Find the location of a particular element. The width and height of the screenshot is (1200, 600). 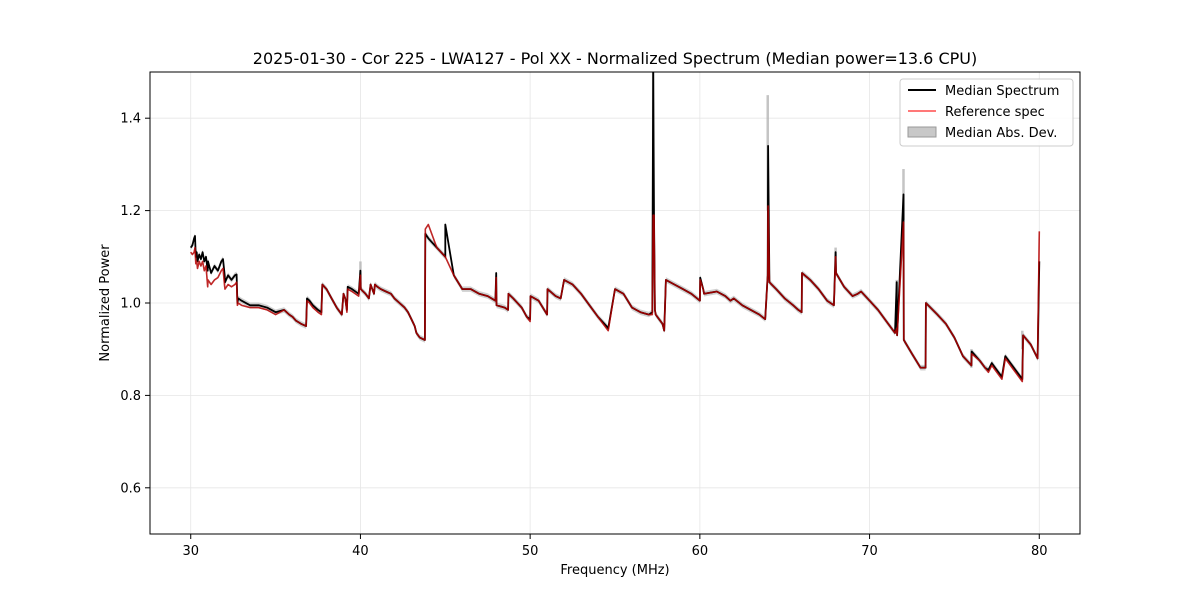

legend-box is located at coordinates (986, 112).